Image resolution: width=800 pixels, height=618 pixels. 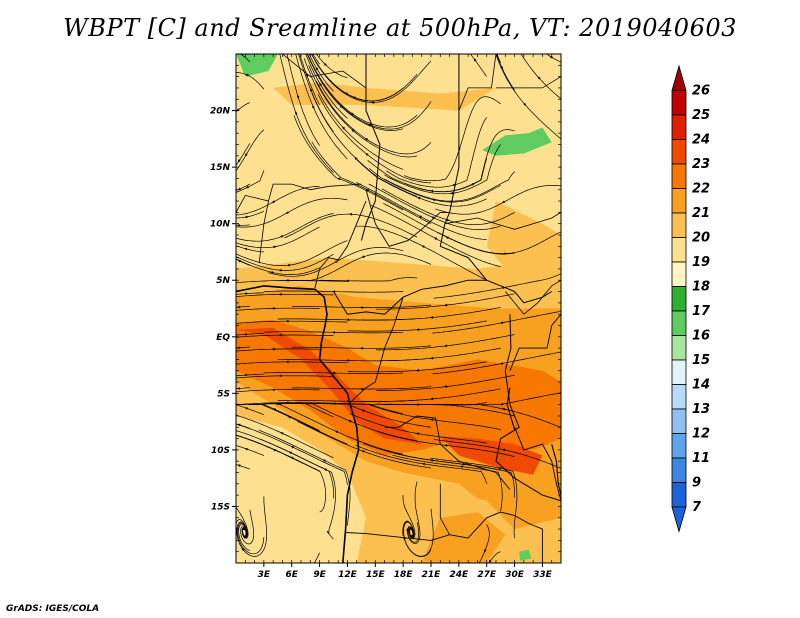 What do you see at coordinates (701, 238) in the screenshot?
I see `colorbar-label: 20` at bounding box center [701, 238].